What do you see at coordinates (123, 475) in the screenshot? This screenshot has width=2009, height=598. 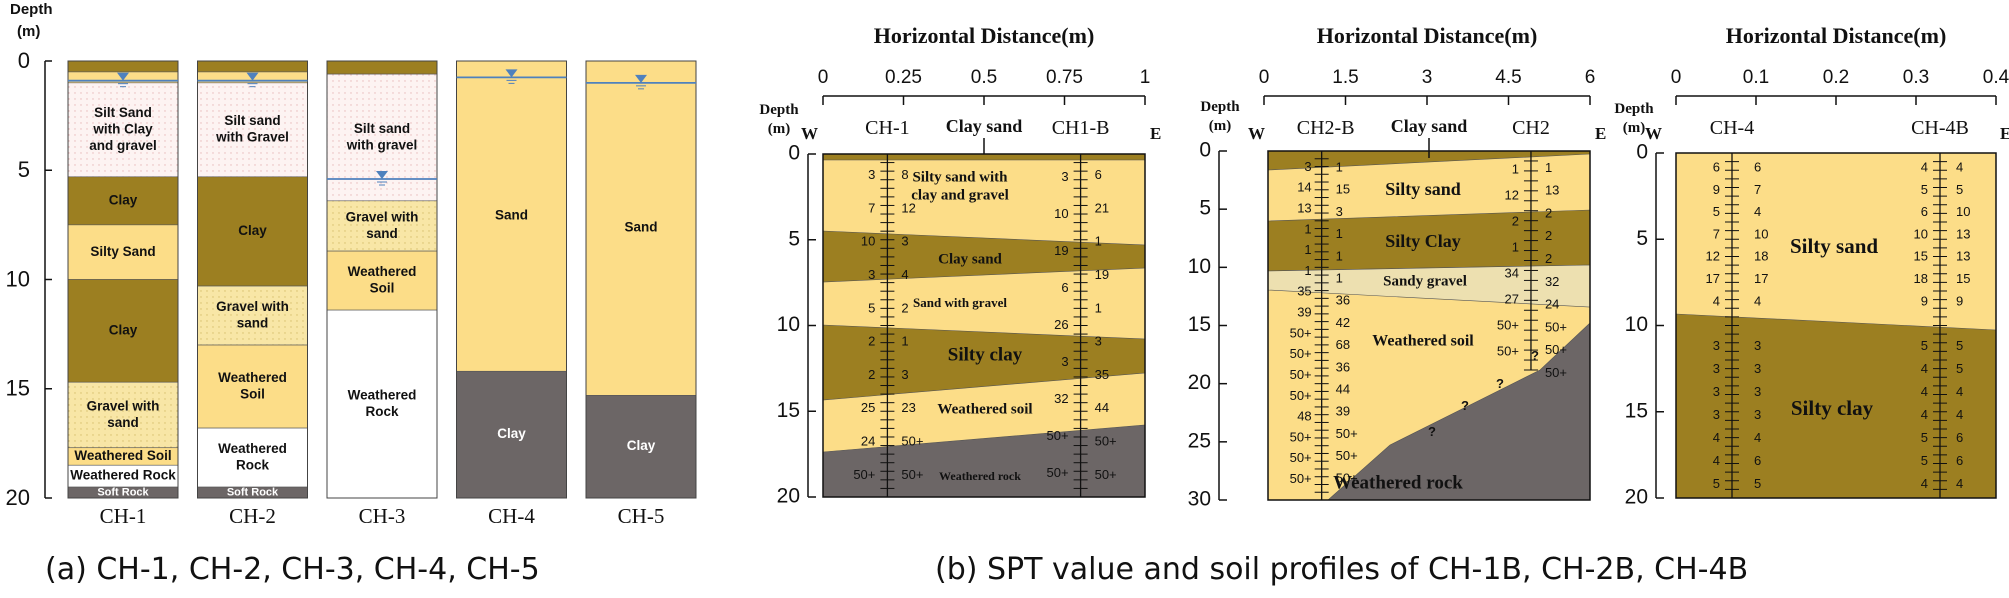 I see `layer-label: Weathered Rock` at bounding box center [123, 475].